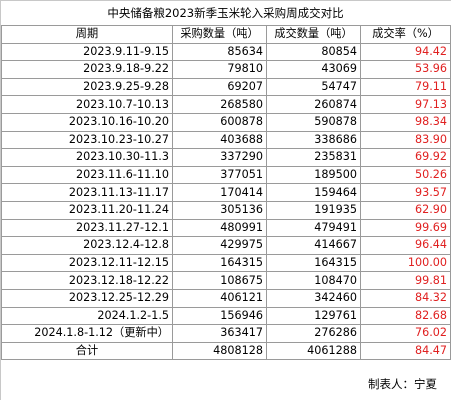  Describe the element at coordinates (405, 298) in the screenshot. I see `row-rate: 84.32` at that location.